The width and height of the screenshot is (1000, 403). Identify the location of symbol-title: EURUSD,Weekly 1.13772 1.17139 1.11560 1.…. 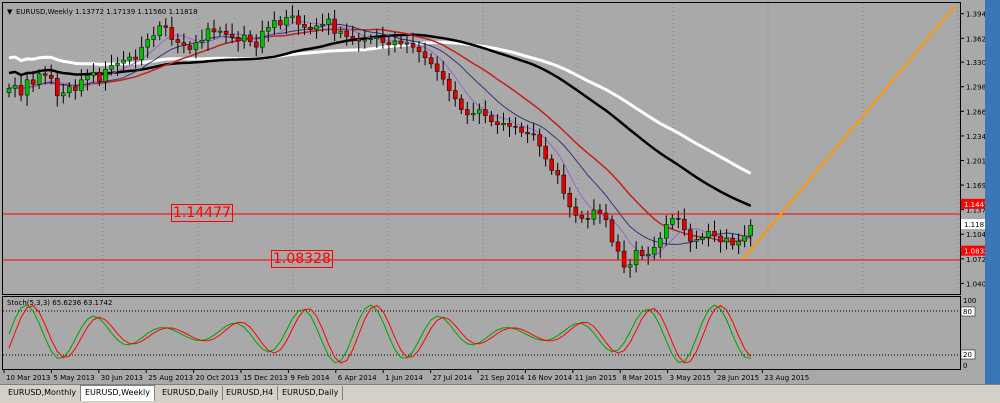
(107, 12).